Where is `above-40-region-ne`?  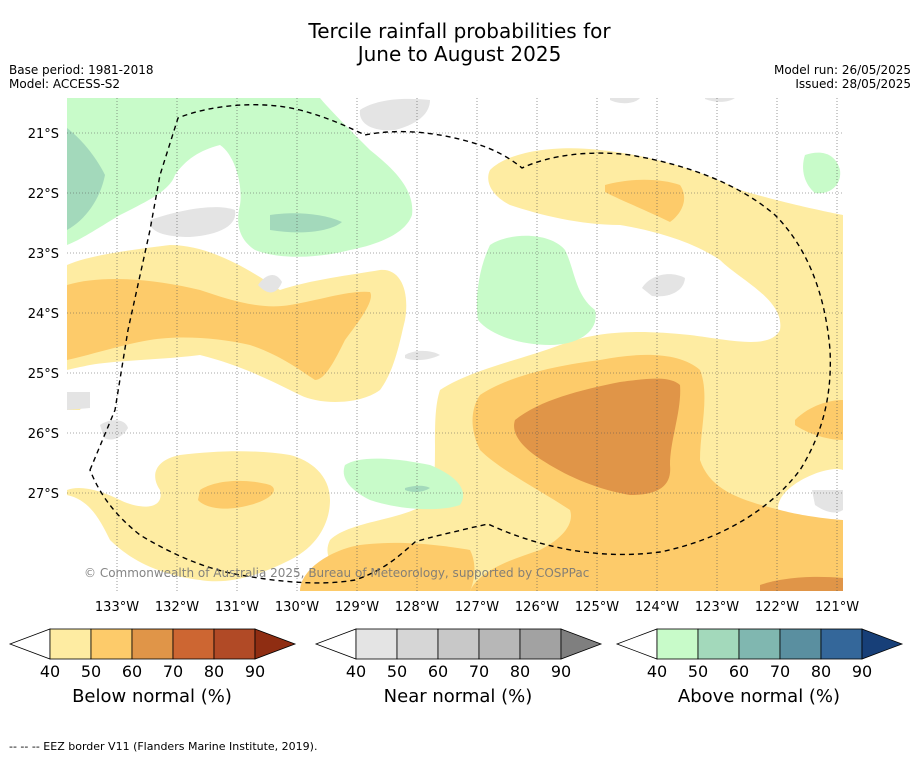
above-40-region-ne is located at coordinates (822, 173).